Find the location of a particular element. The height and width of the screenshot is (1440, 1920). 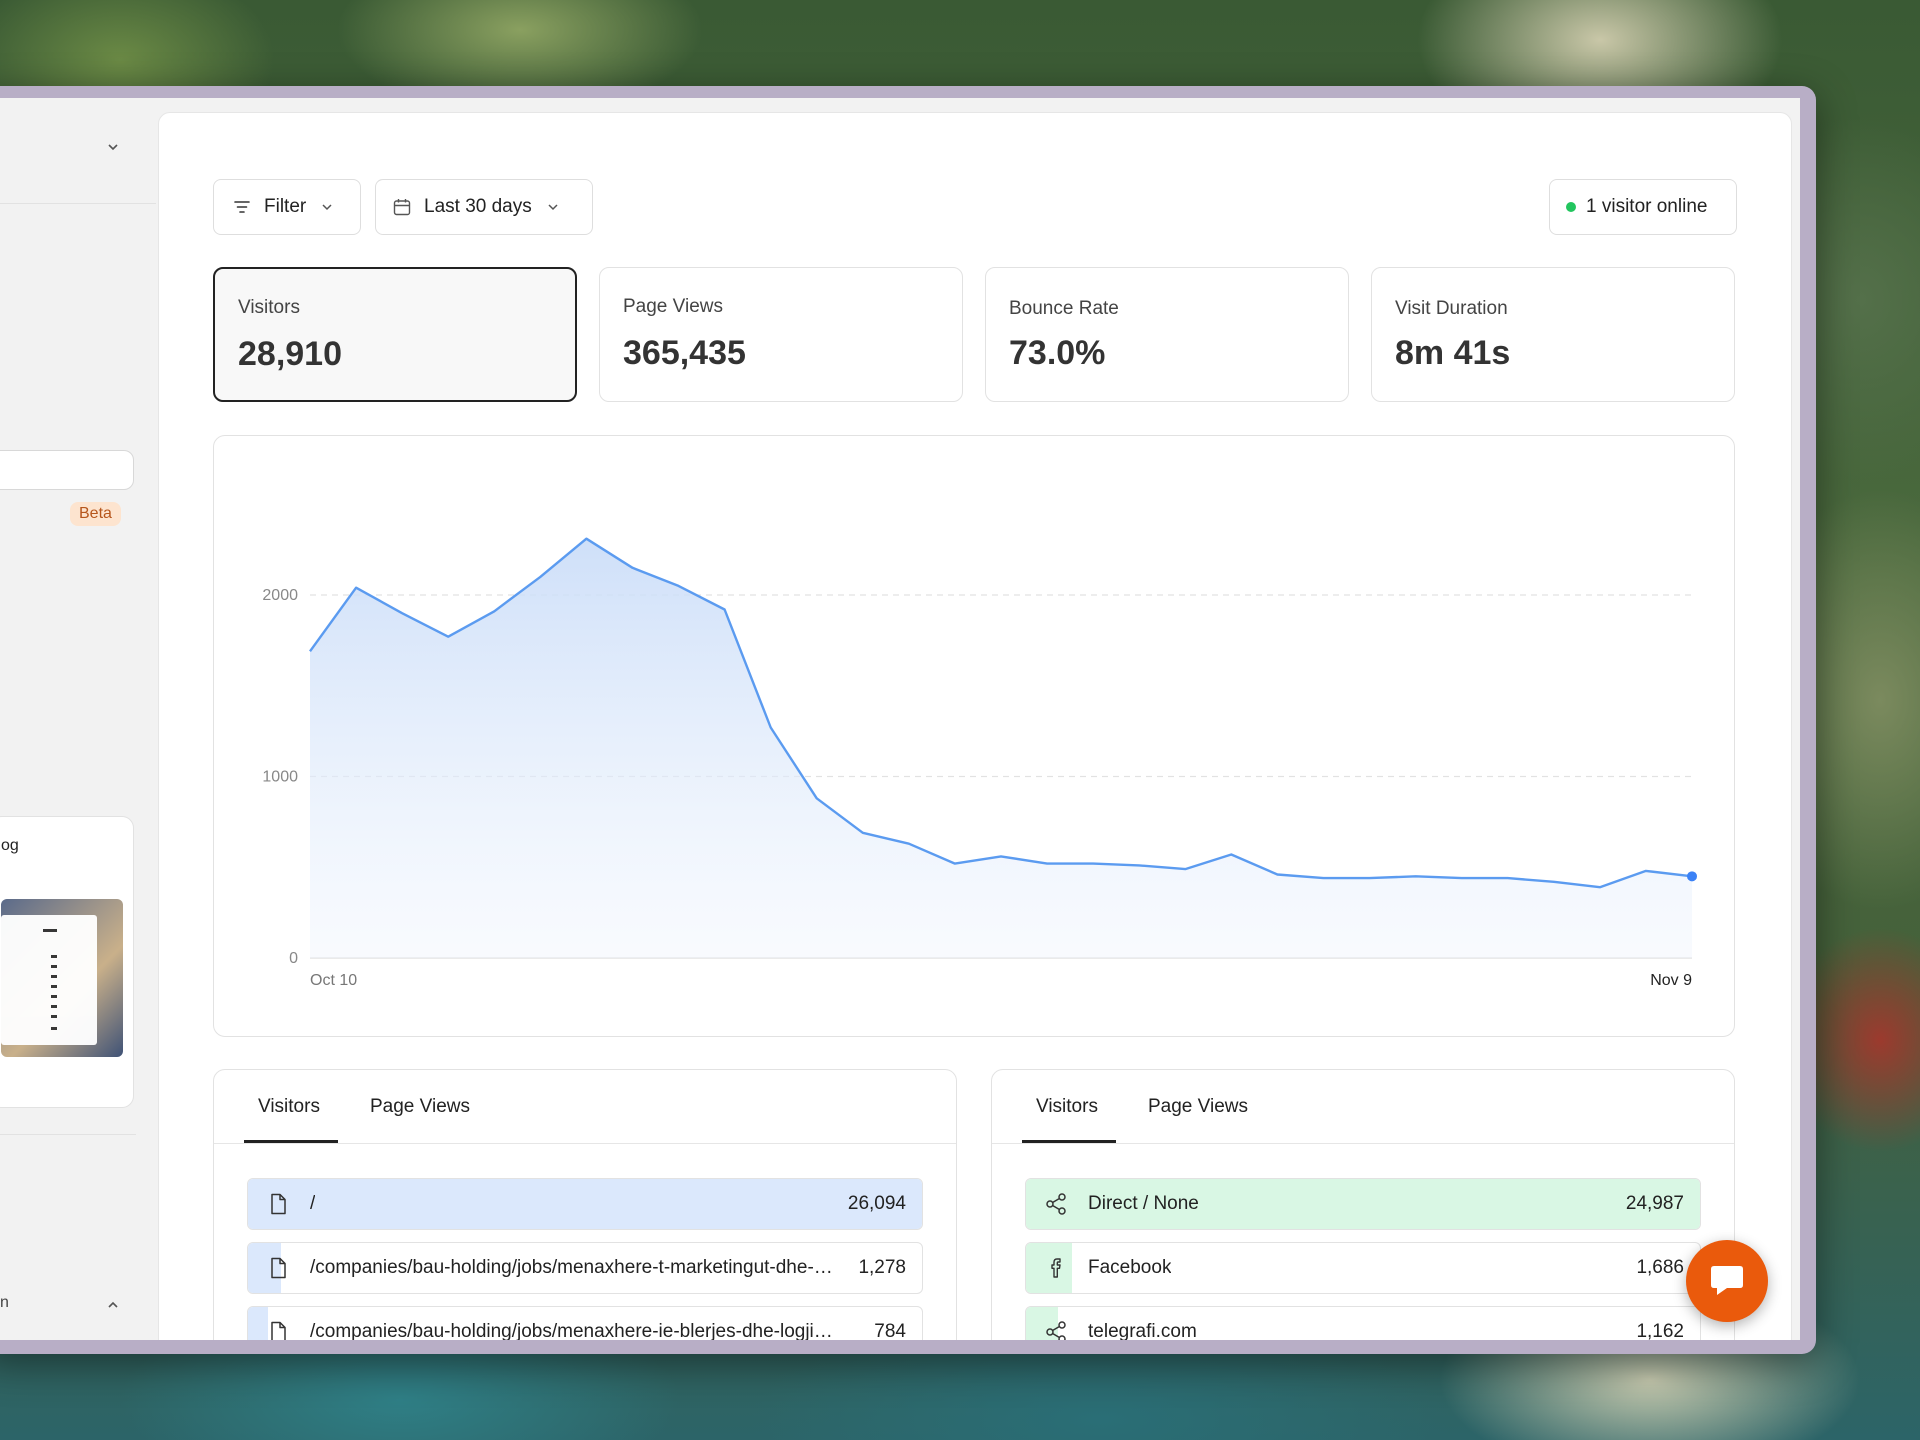

stat-label: Visit Duration is located at coordinates (1451, 308).